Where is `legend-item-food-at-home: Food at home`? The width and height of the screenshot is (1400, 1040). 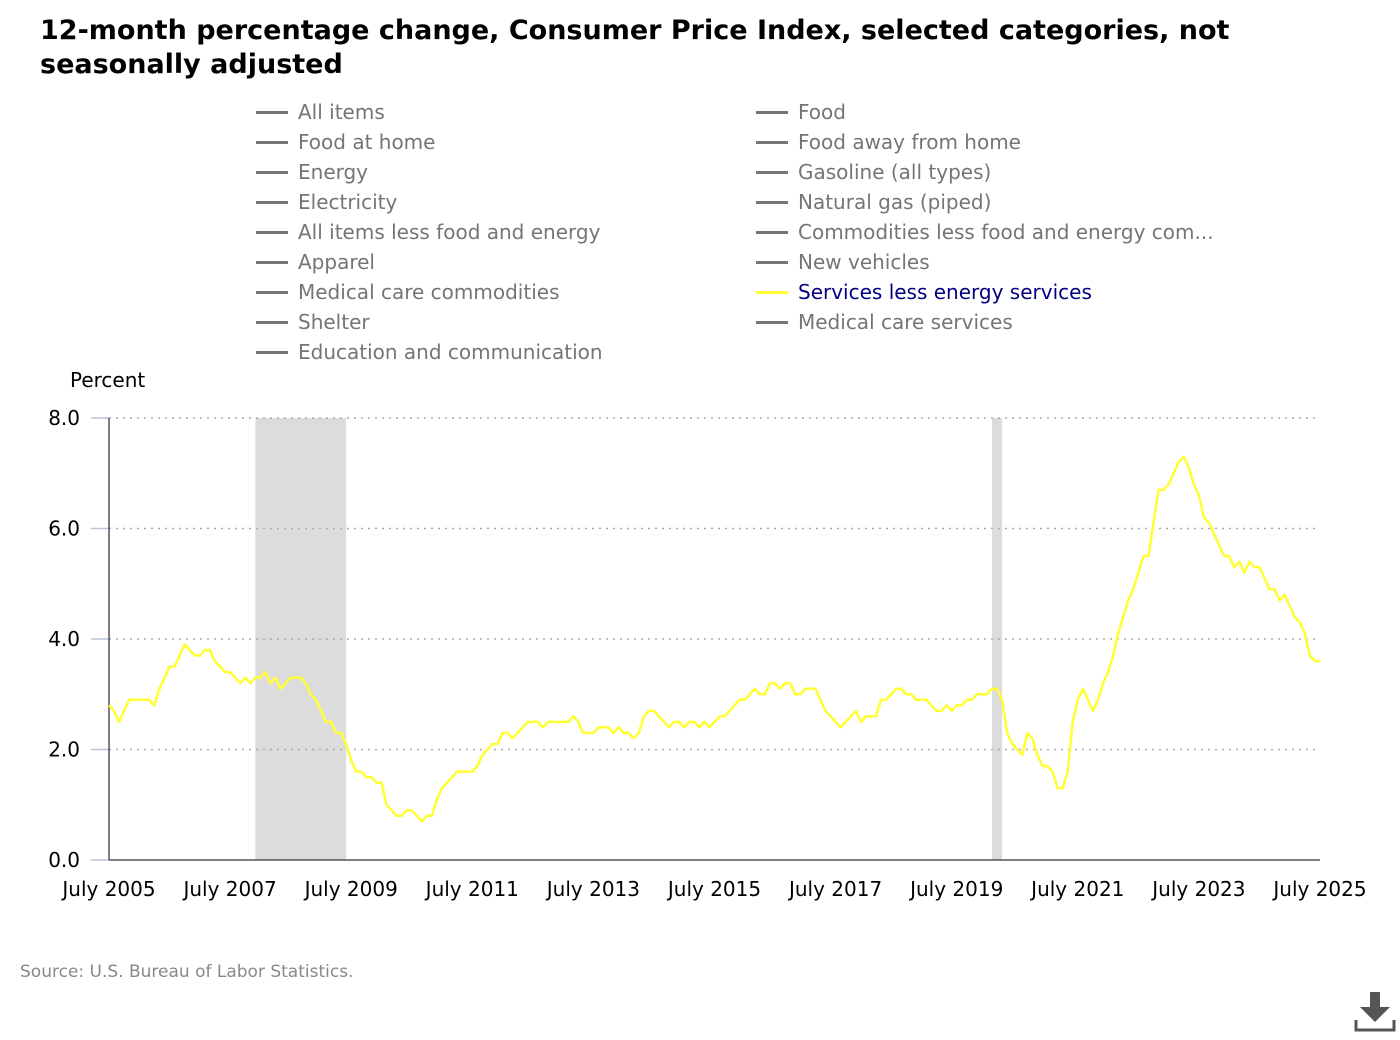 legend-item-food-at-home: Food at home is located at coordinates (345, 142).